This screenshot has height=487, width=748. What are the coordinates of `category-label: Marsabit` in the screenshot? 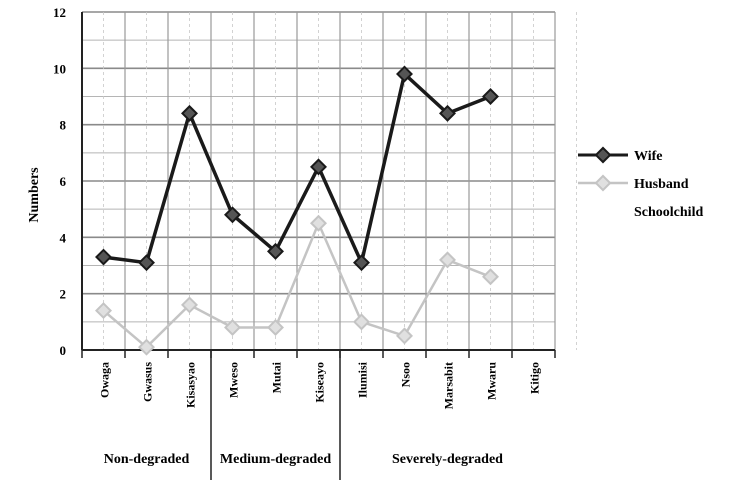 It's located at (449, 385).